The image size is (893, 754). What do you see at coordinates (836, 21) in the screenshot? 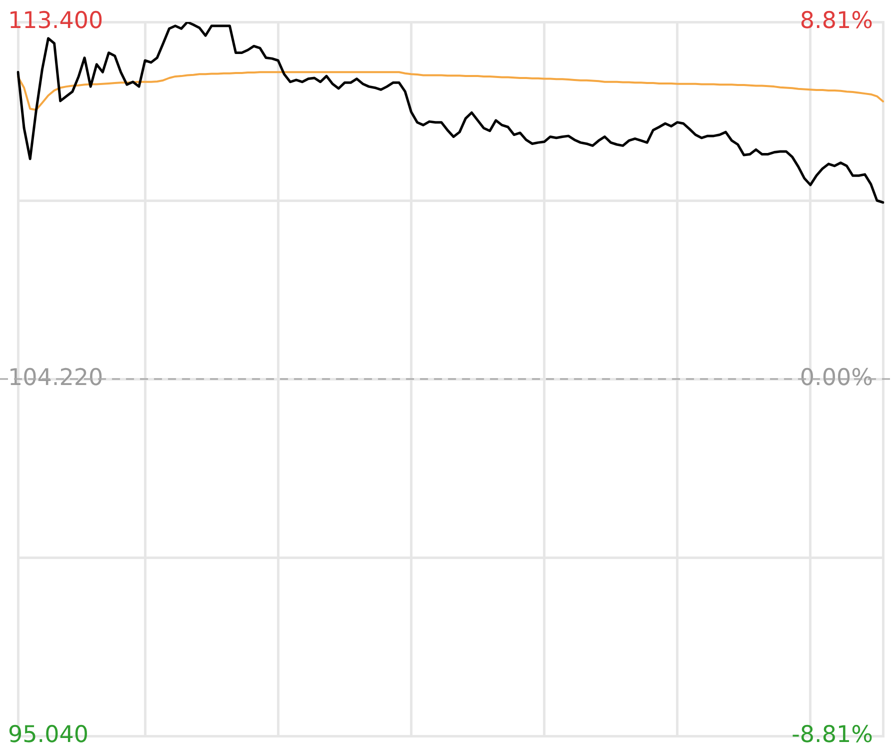
I see `y2-tick-label: 8.81%` at bounding box center [836, 21].